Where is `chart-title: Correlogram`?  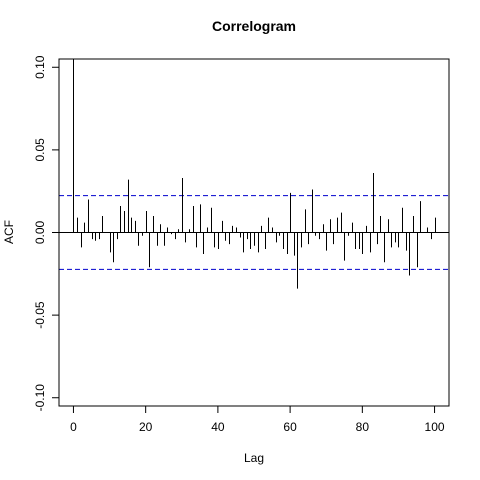
chart-title: Correlogram is located at coordinates (254, 26).